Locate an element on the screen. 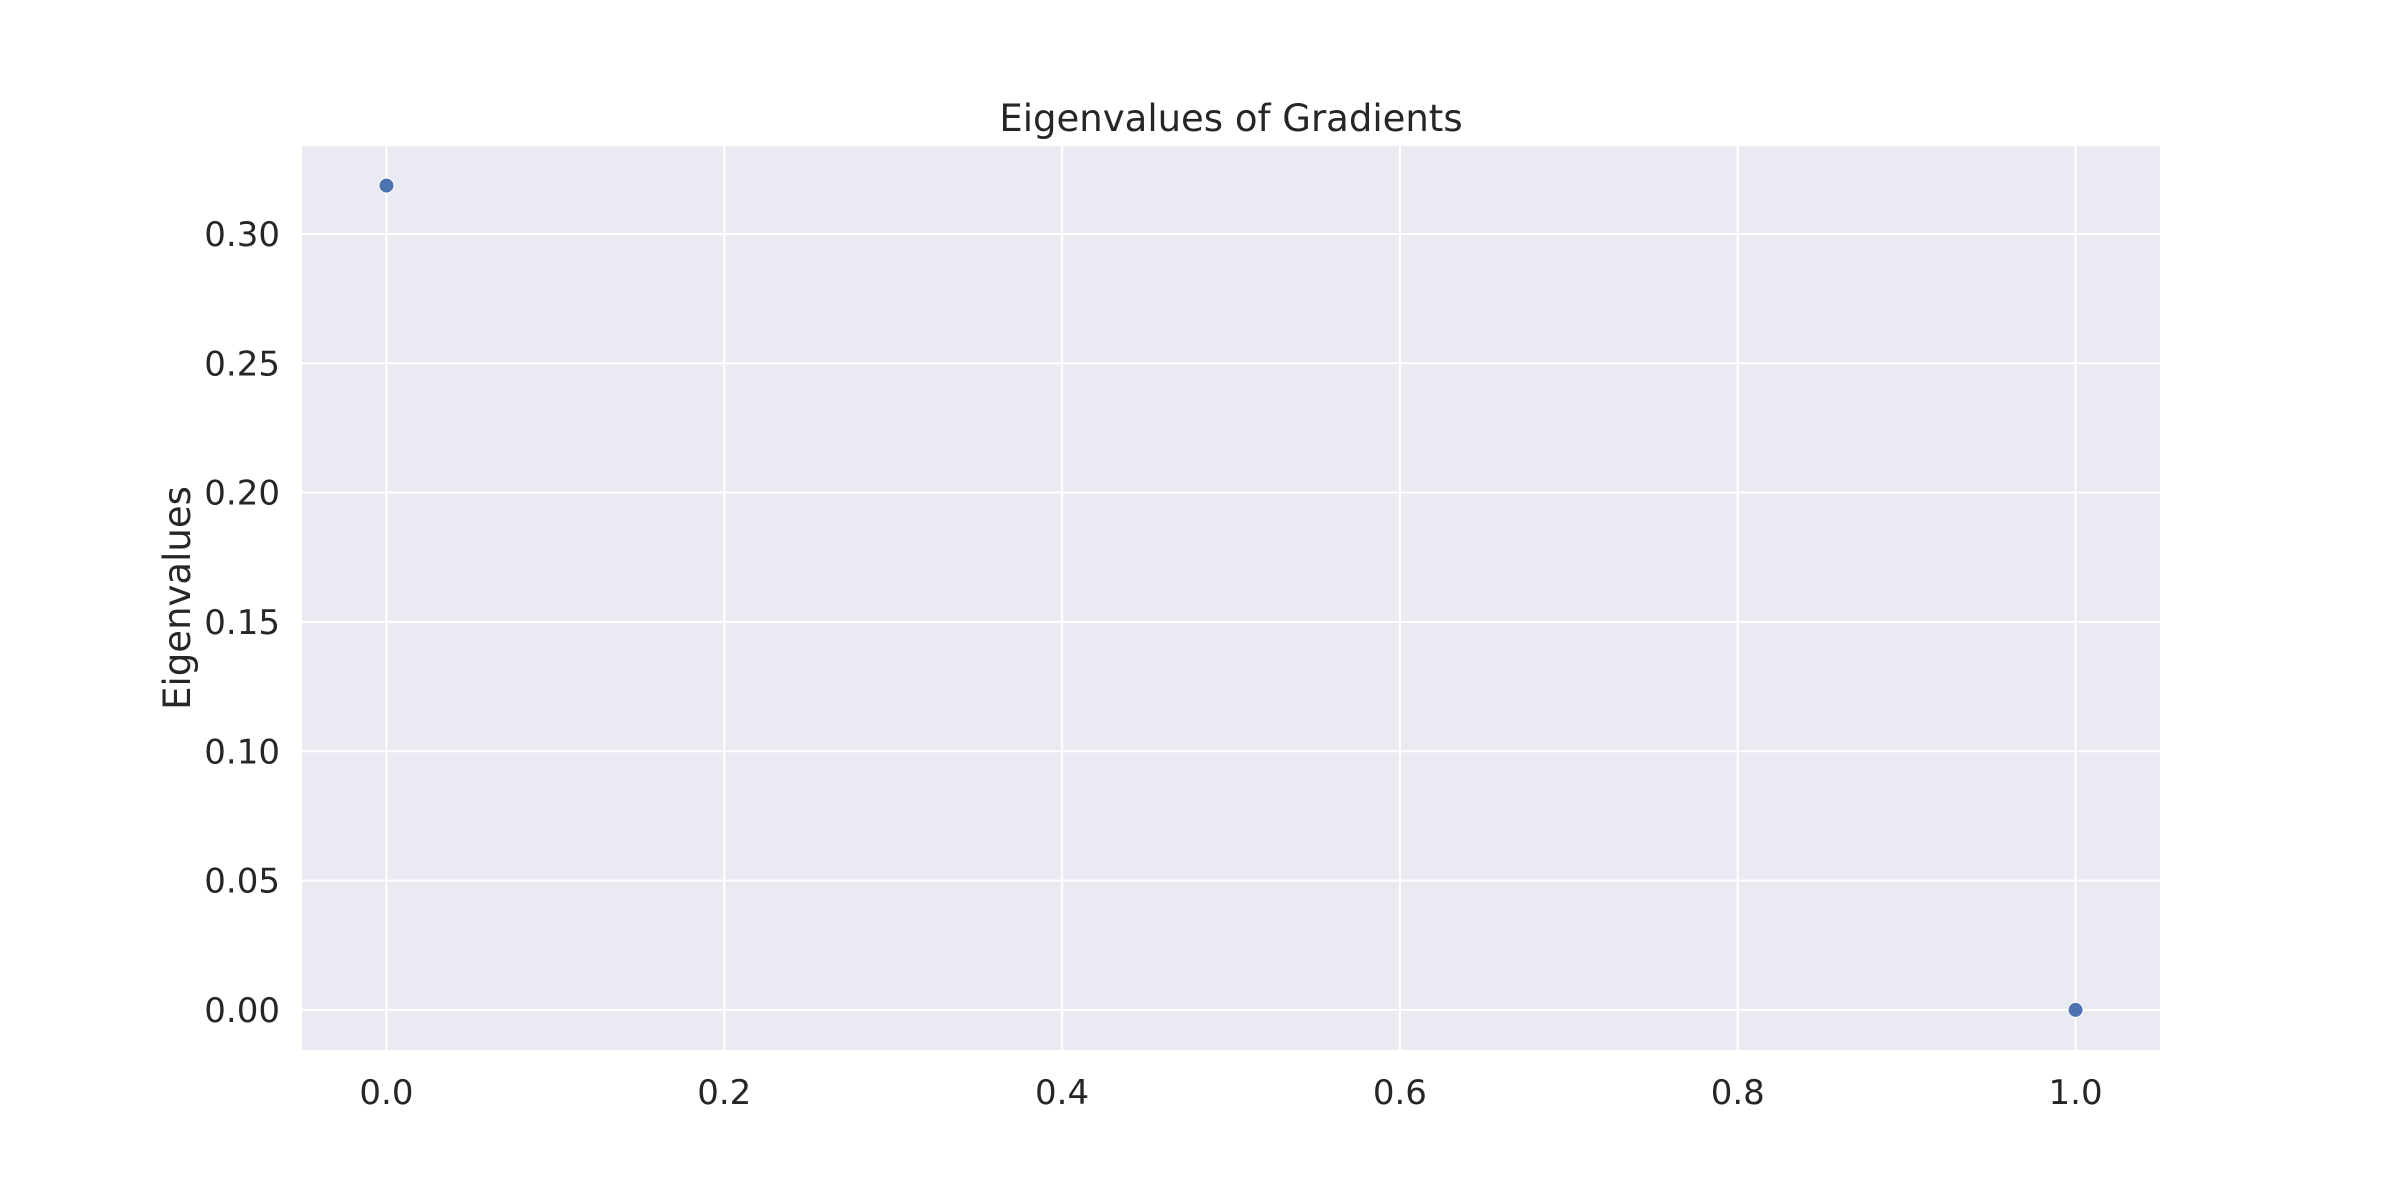 The height and width of the screenshot is (1200, 2400). x-tick-label: 0.2 is located at coordinates (724, 1093).